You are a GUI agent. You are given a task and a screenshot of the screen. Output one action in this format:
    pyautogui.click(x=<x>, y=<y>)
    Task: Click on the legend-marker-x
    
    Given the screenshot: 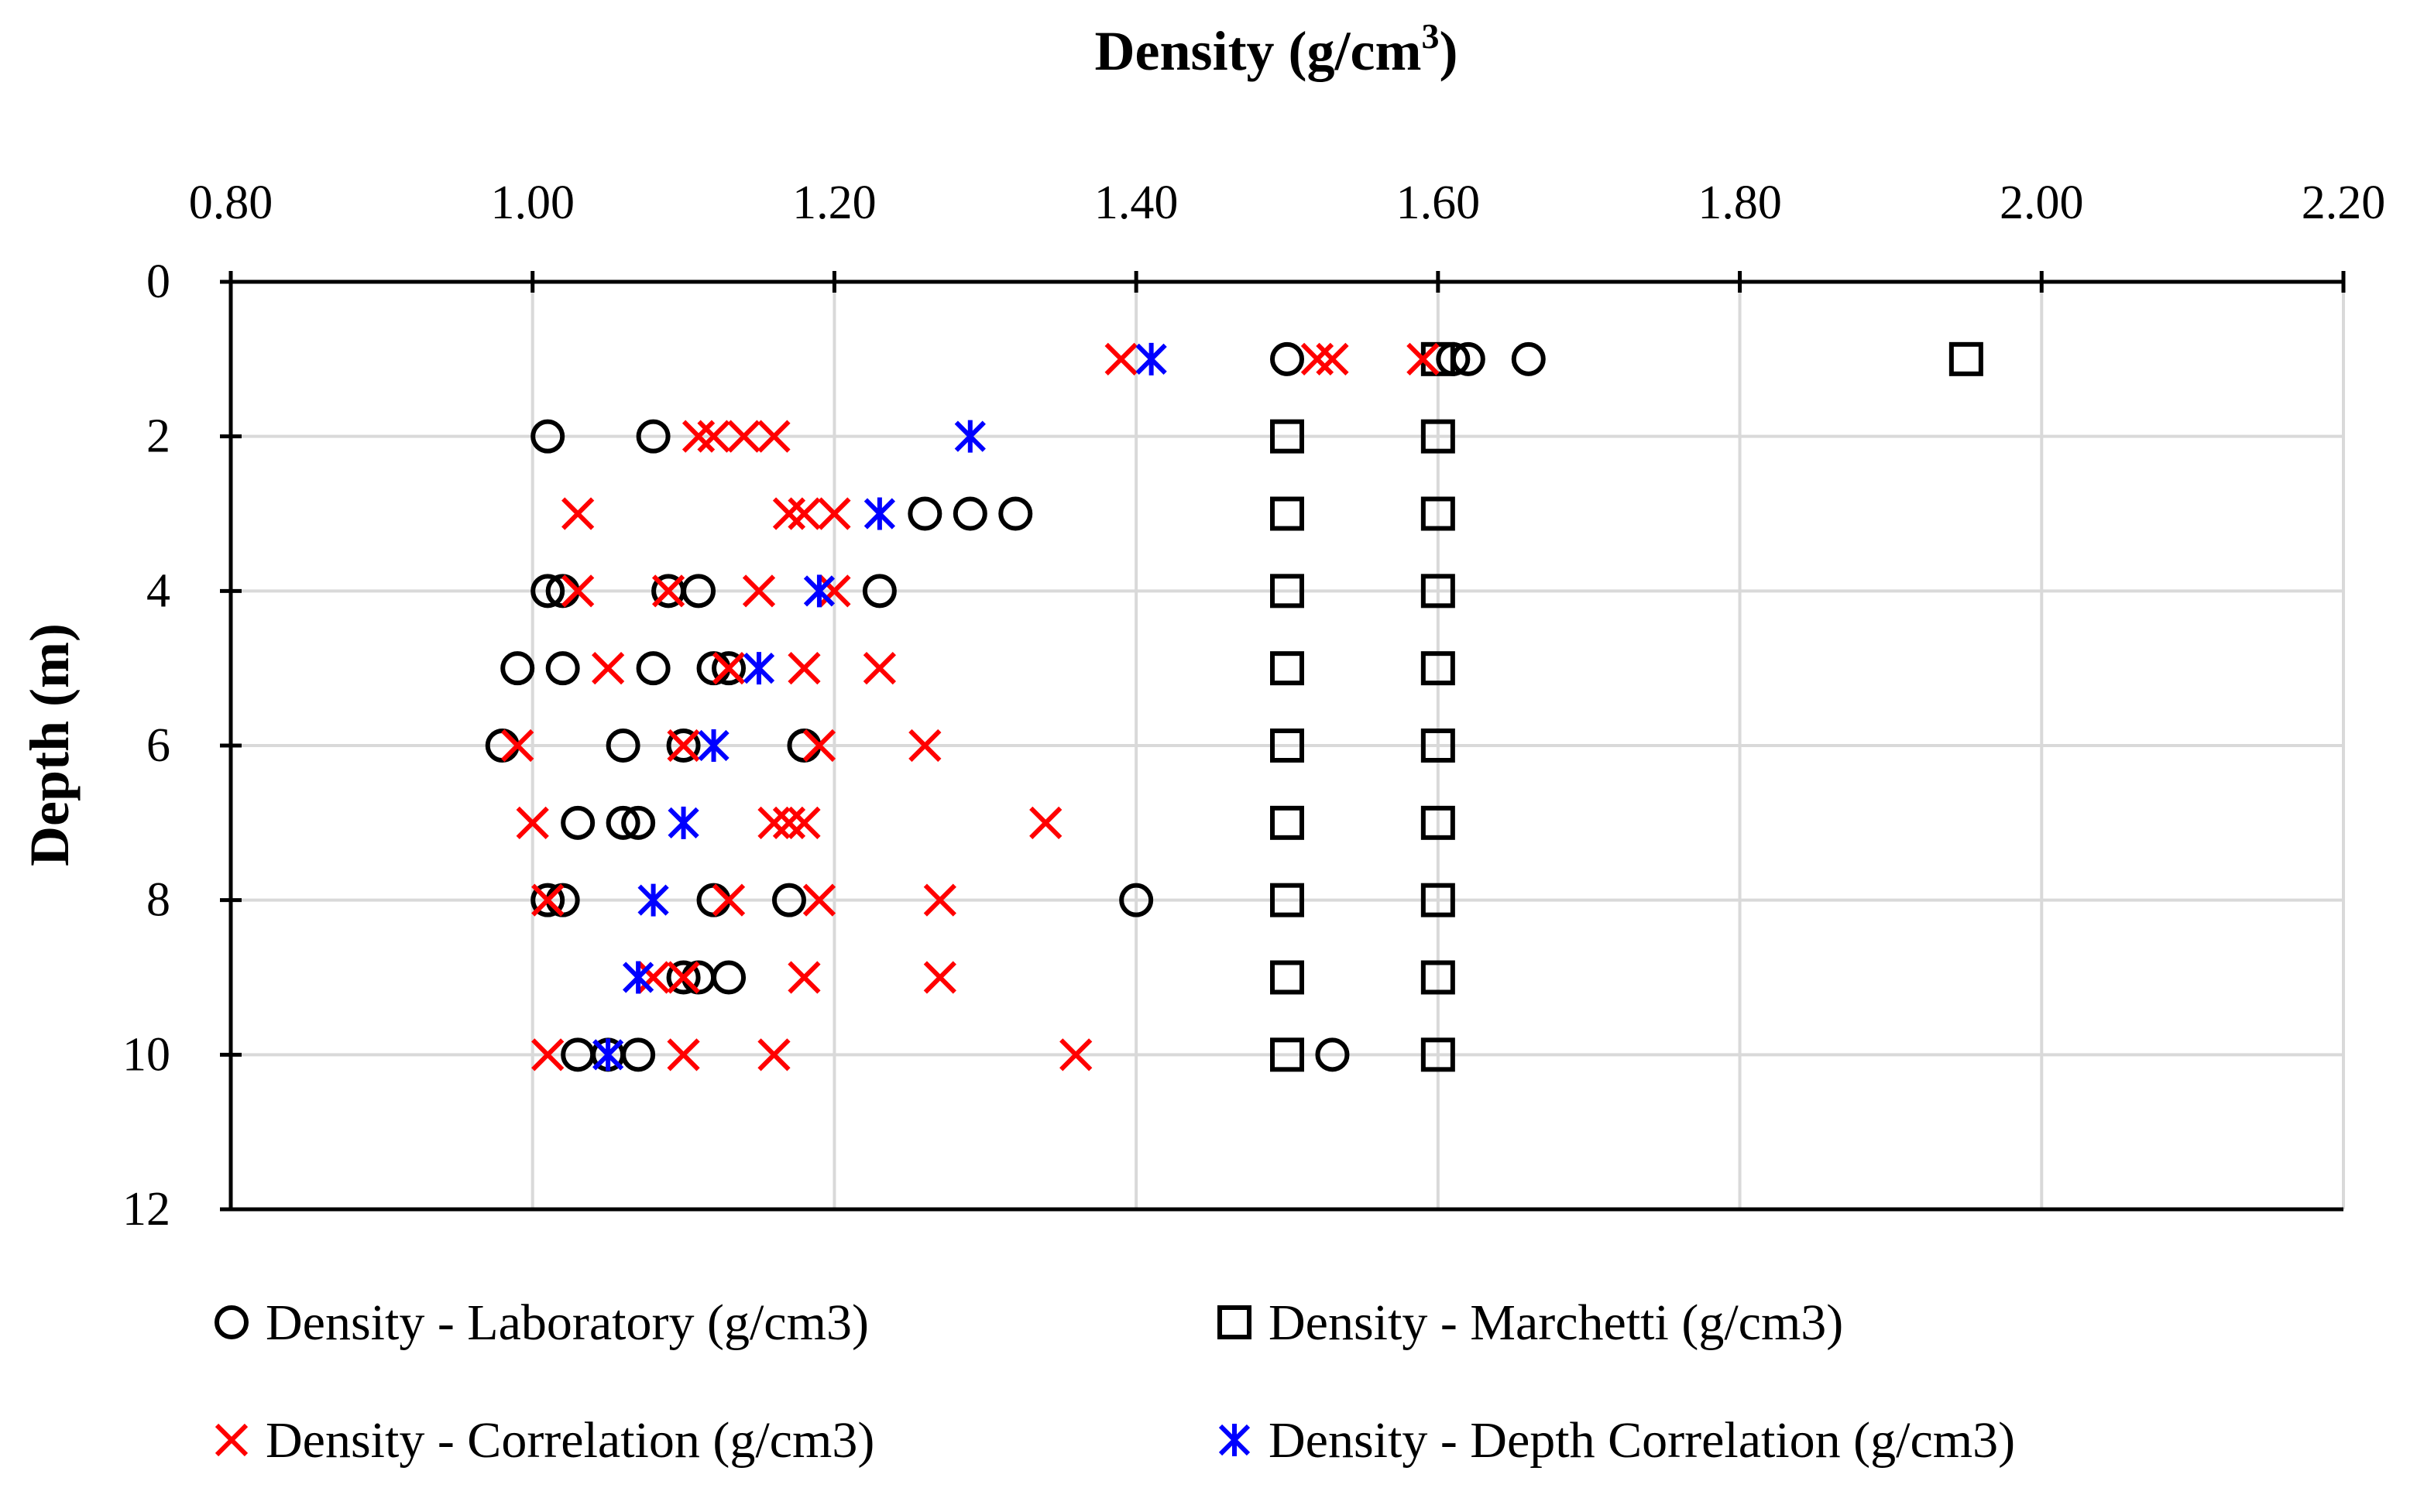 What is the action you would take?
    pyautogui.click(x=232, y=1440)
    